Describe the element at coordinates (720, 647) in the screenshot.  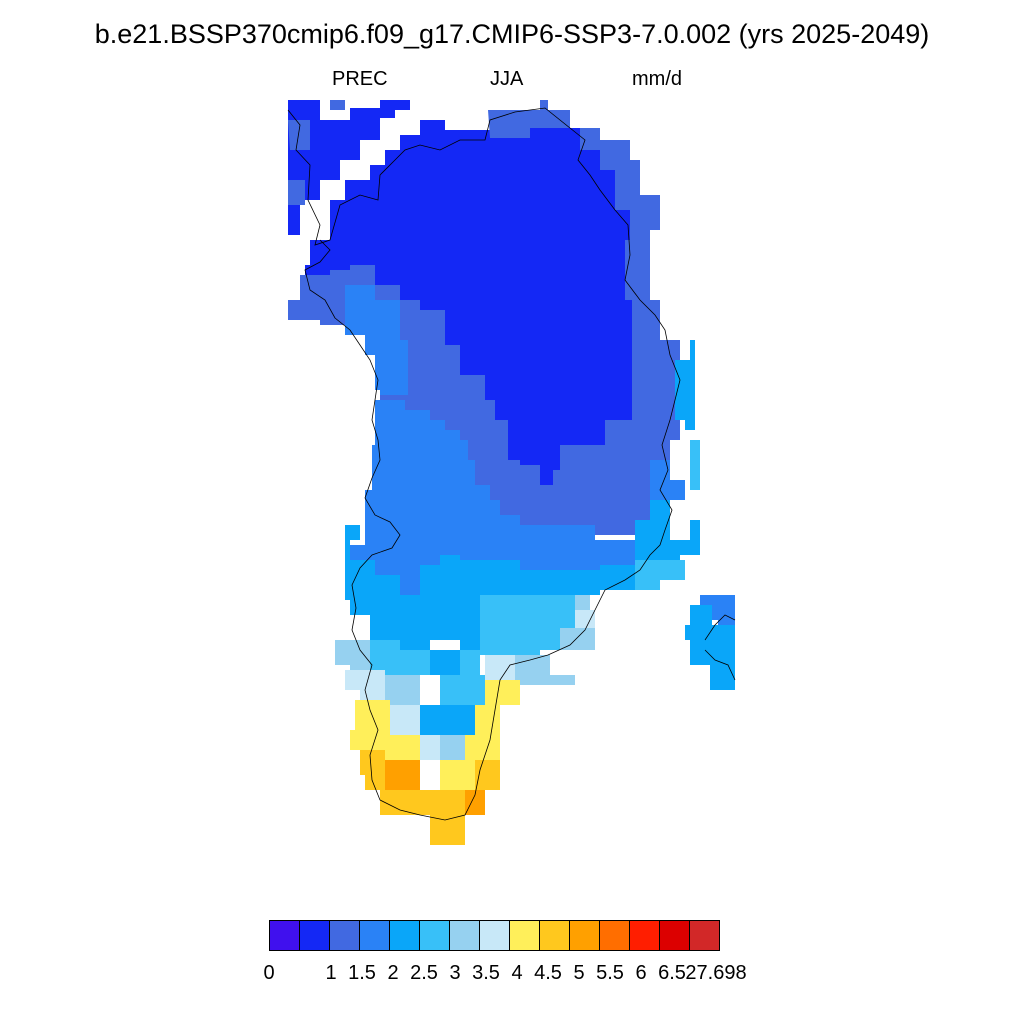
I see `coastline-islands` at that location.